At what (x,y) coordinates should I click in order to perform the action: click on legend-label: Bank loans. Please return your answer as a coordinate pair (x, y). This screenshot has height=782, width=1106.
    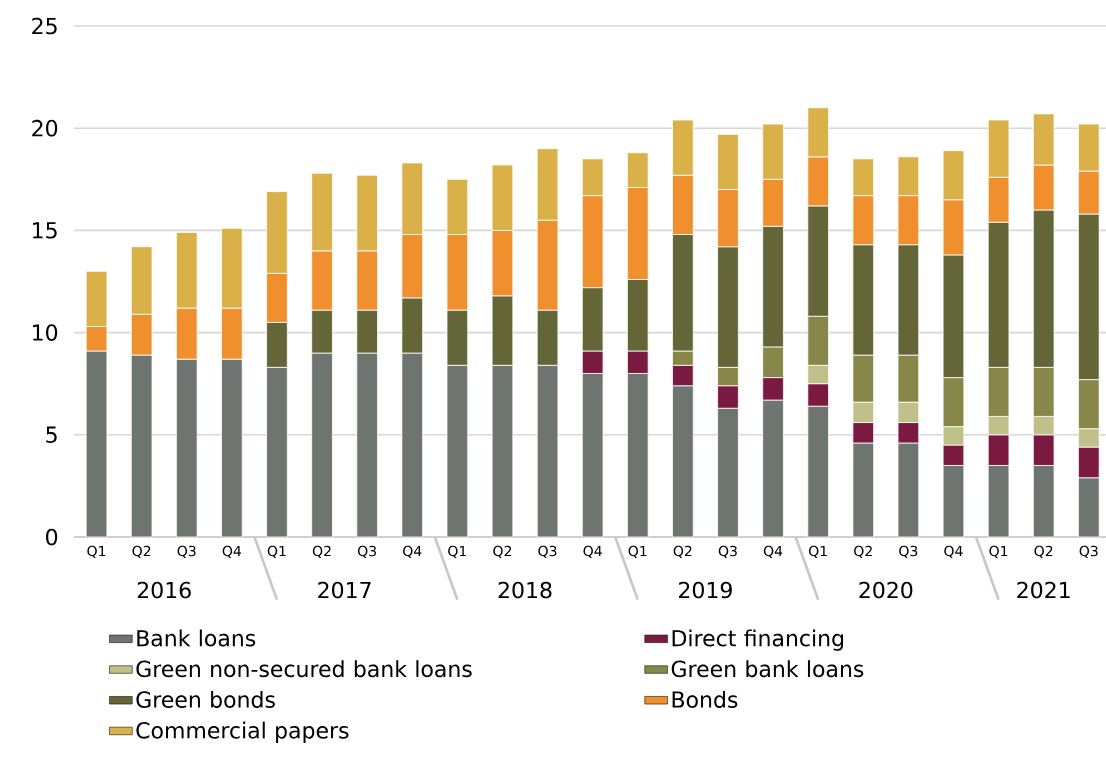
    Looking at the image, I should click on (196, 638).